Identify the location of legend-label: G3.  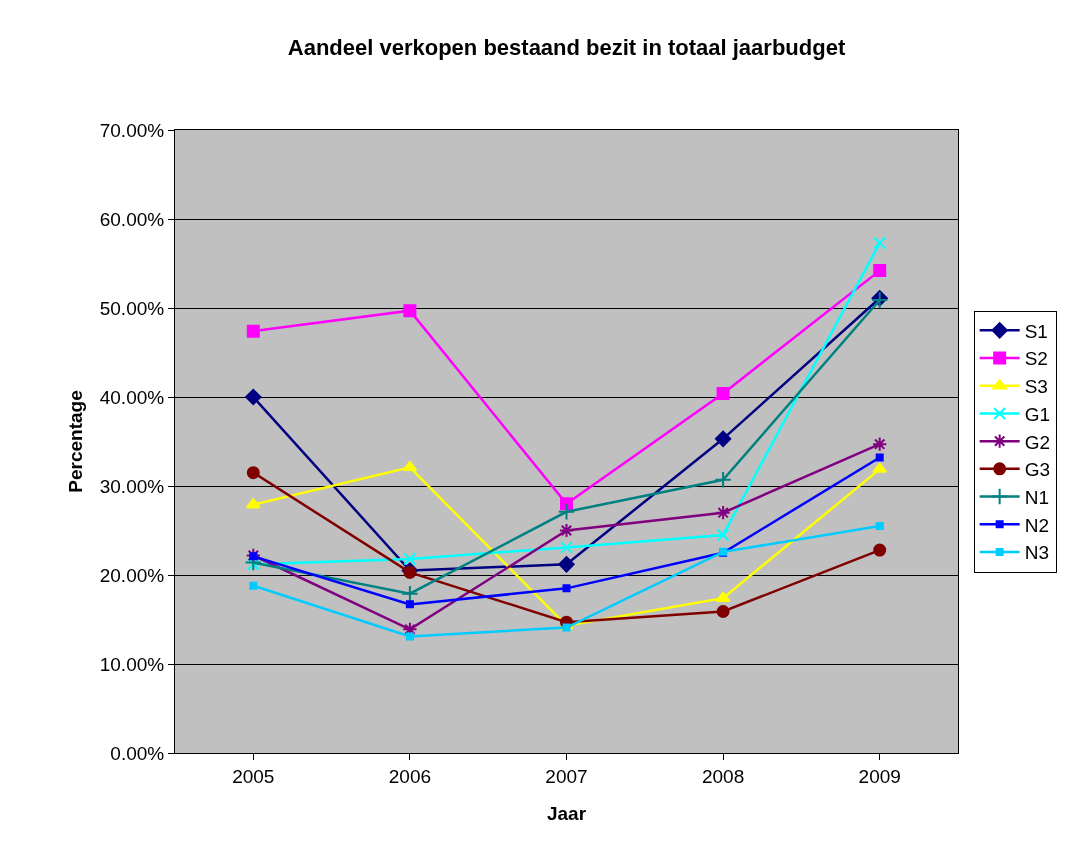
(1037, 470).